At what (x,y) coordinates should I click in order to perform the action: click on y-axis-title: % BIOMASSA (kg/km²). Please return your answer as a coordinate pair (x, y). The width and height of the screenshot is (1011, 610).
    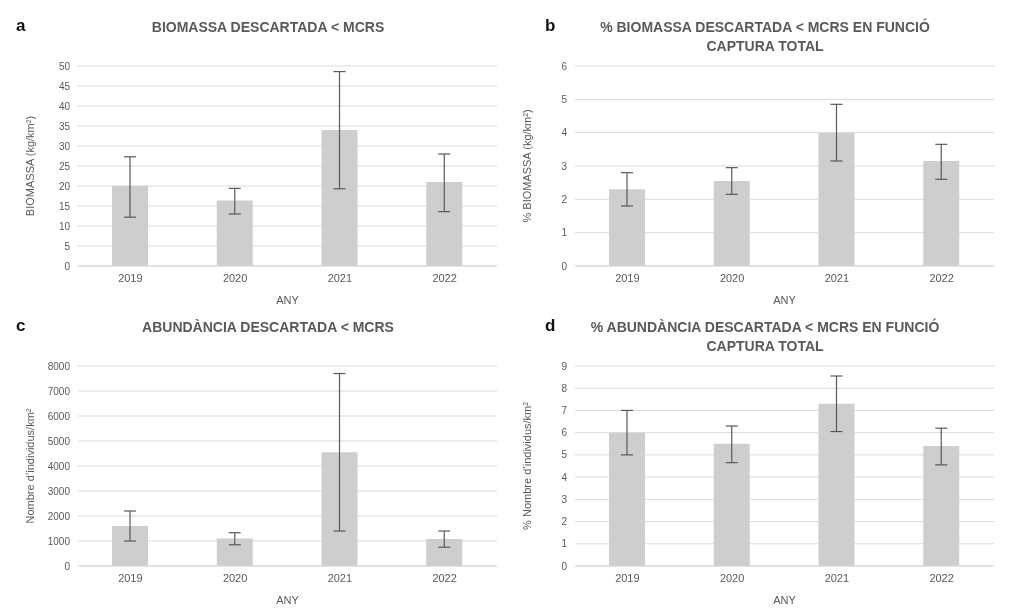
    Looking at the image, I should click on (526, 166).